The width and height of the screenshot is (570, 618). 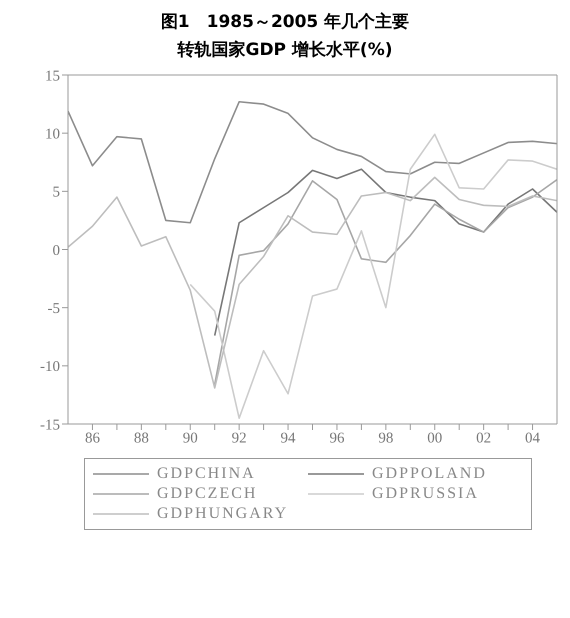 What do you see at coordinates (141, 438) in the screenshot?
I see `x-tick-label: 88` at bounding box center [141, 438].